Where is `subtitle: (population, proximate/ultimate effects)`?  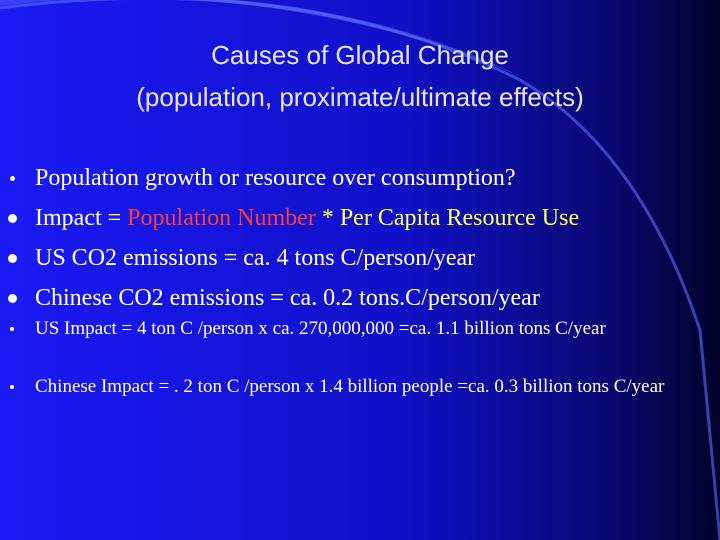
subtitle: (population, proximate/ultimate effects) is located at coordinates (360, 97).